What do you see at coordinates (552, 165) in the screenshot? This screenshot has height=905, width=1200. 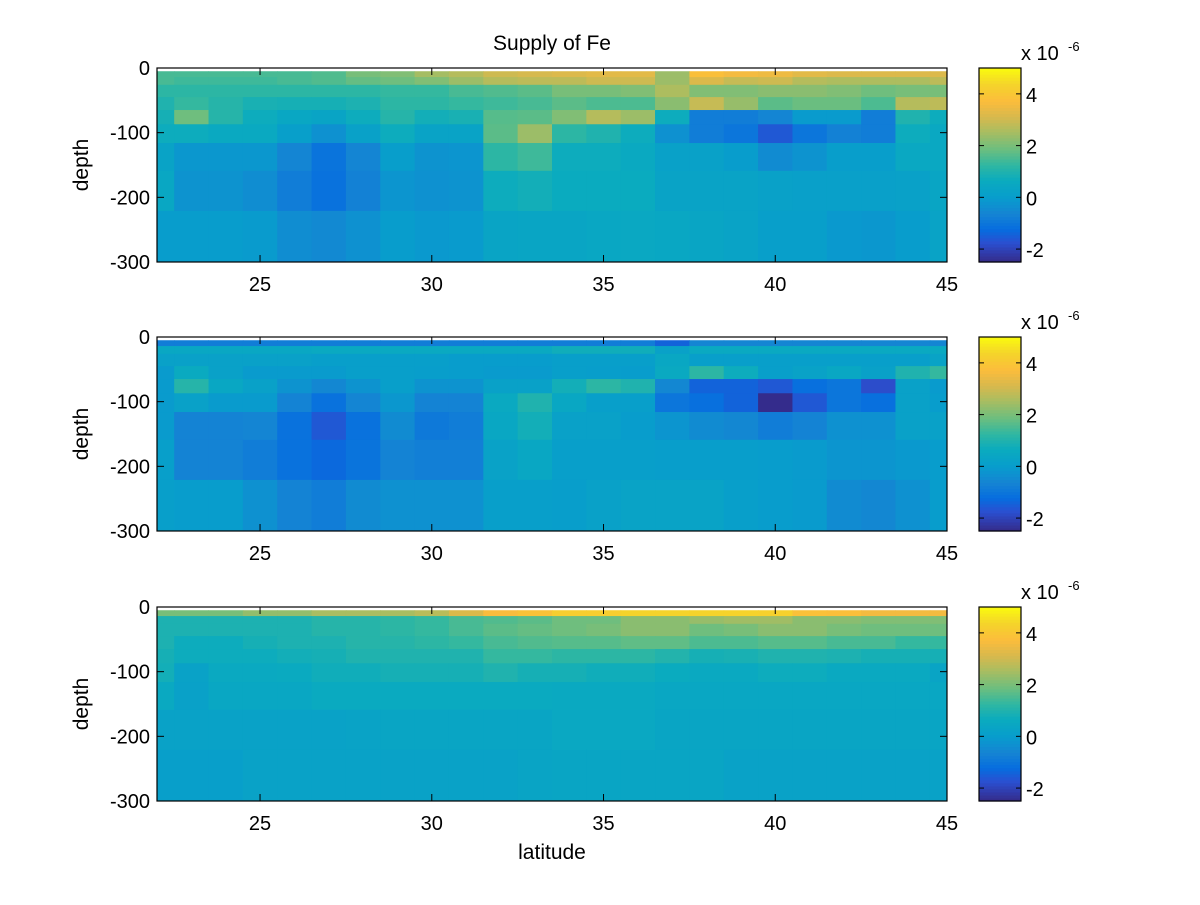 I see `axes-box` at bounding box center [552, 165].